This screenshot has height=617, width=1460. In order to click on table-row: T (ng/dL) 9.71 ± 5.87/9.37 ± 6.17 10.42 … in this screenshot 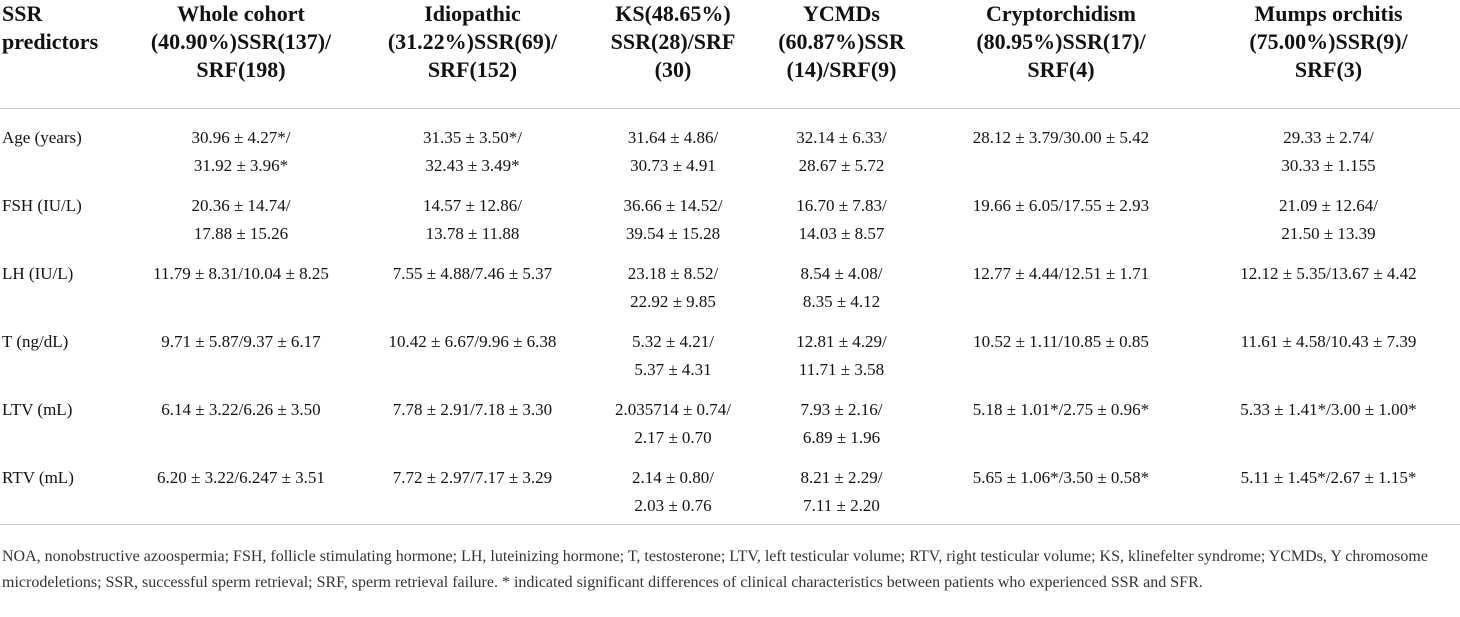, I will do `click(730, 350)`.